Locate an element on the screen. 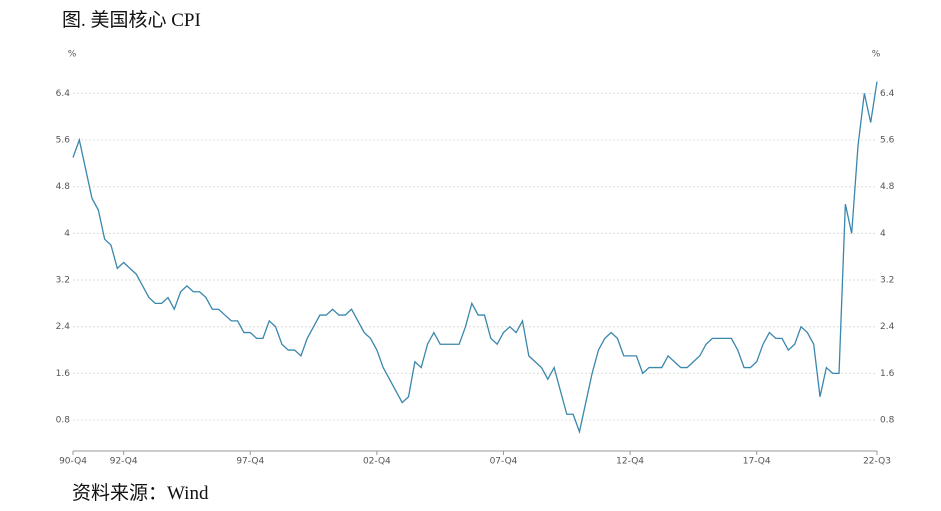  y2-tick-label: 1.6 is located at coordinates (887, 374).